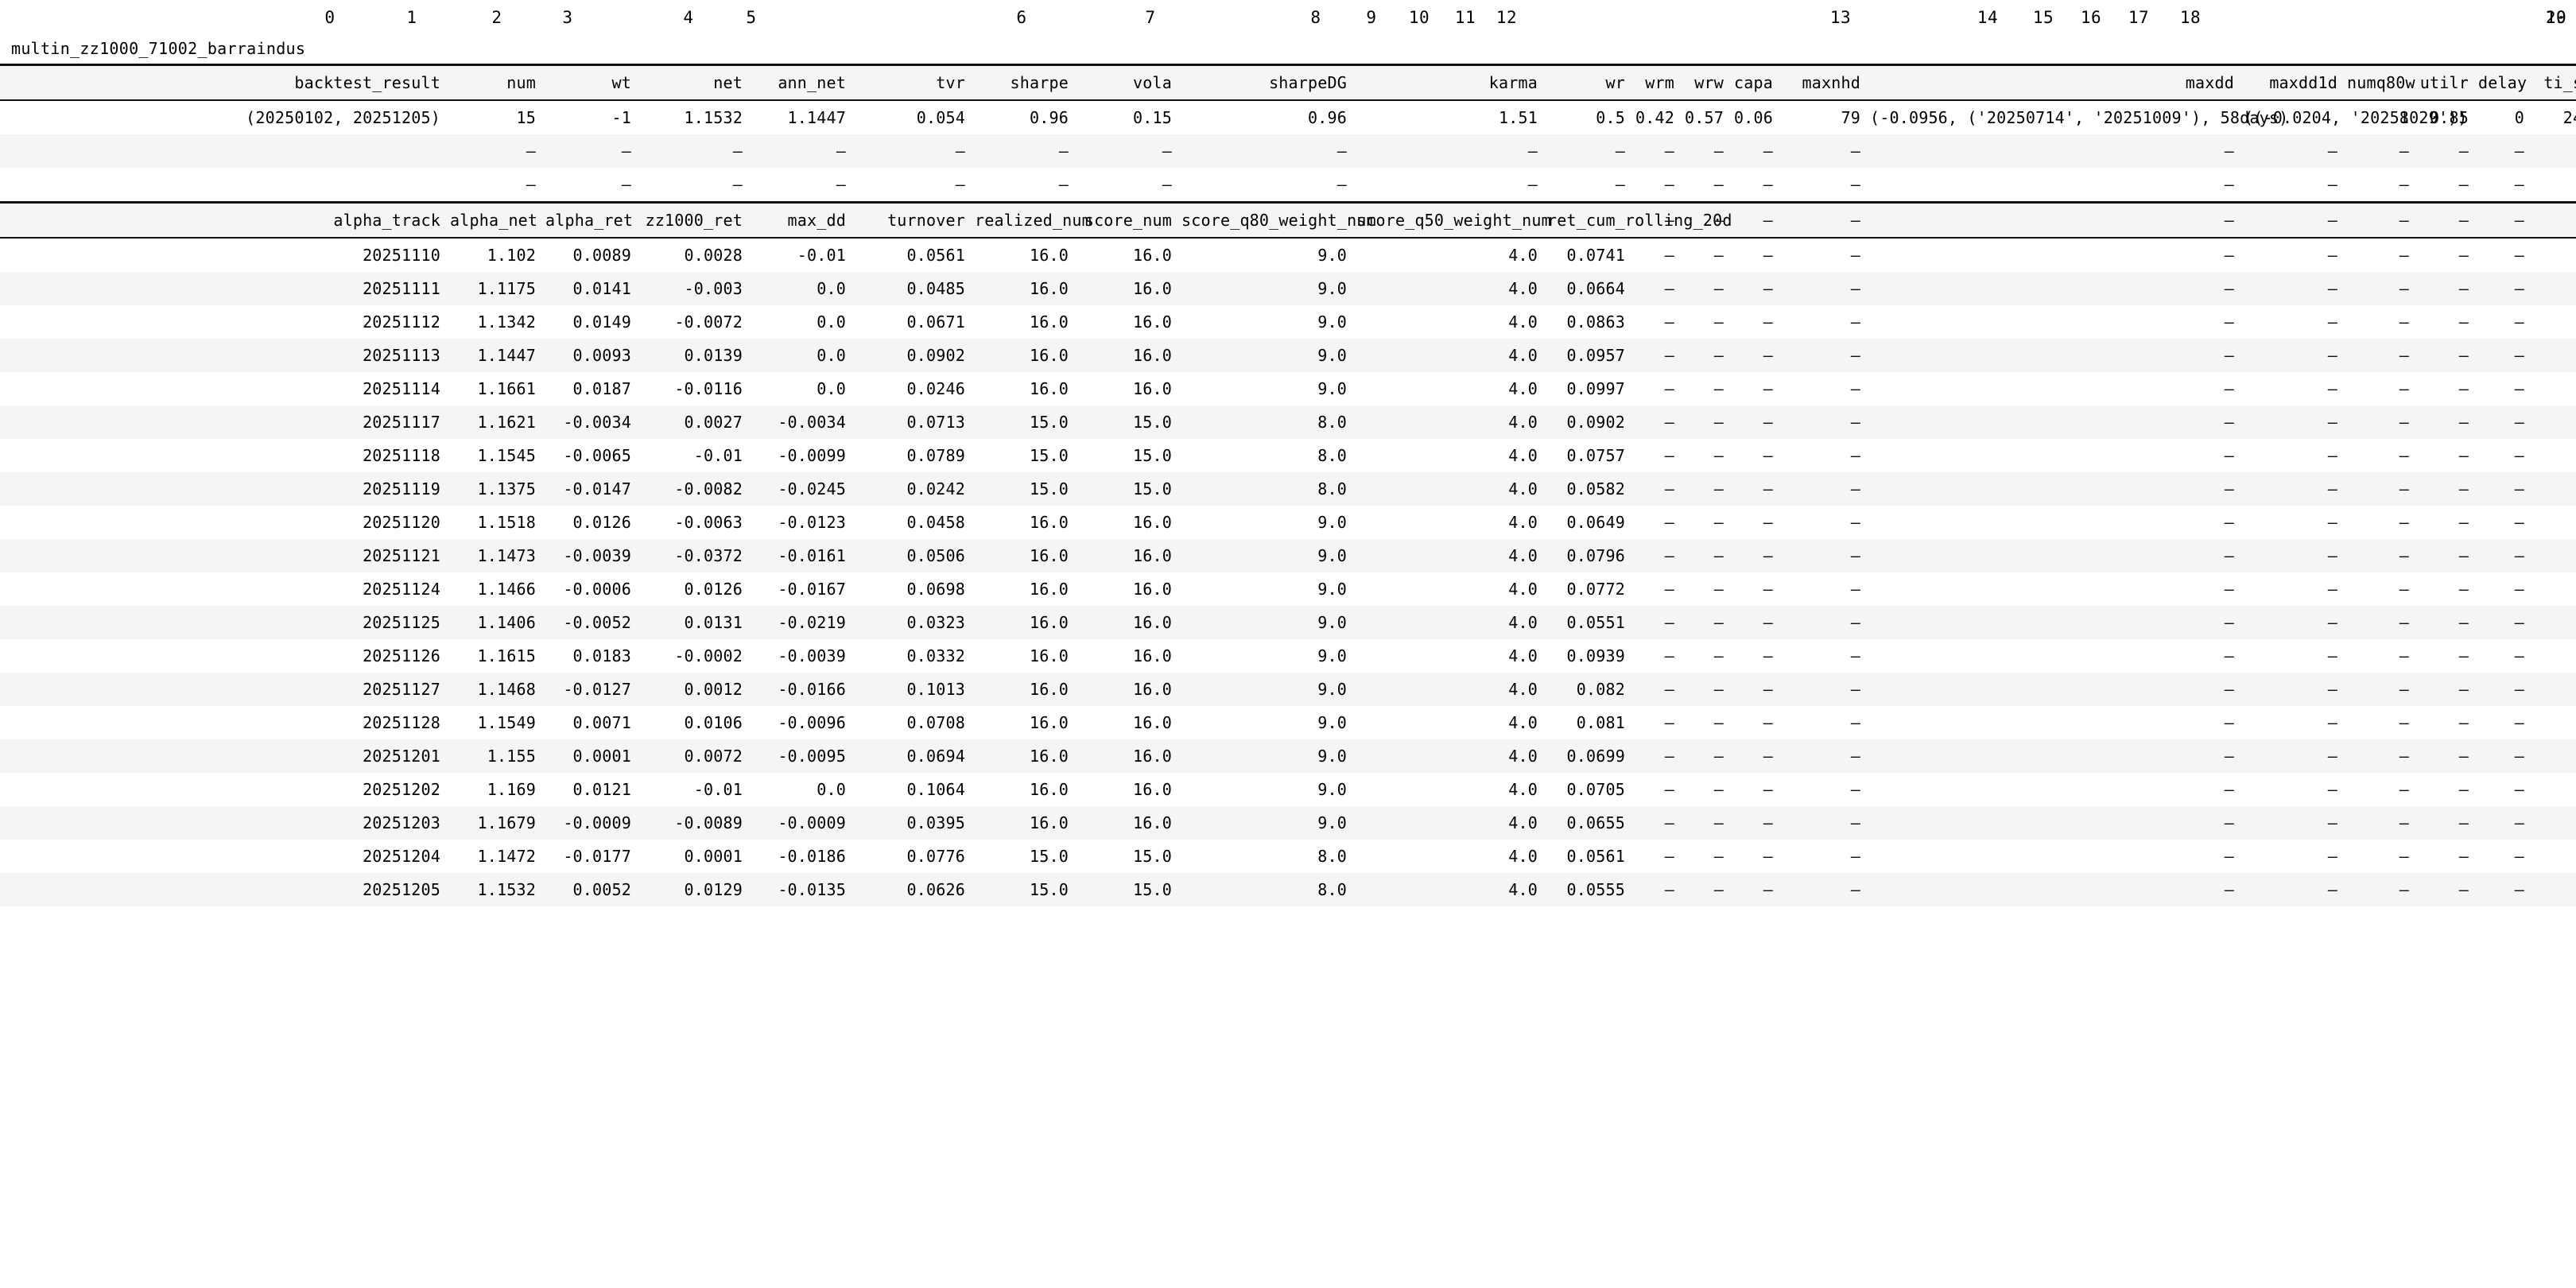 The width and height of the screenshot is (2576, 1288). What do you see at coordinates (708, 489) in the screenshot?
I see `alpha-track-cell: -0.0082` at bounding box center [708, 489].